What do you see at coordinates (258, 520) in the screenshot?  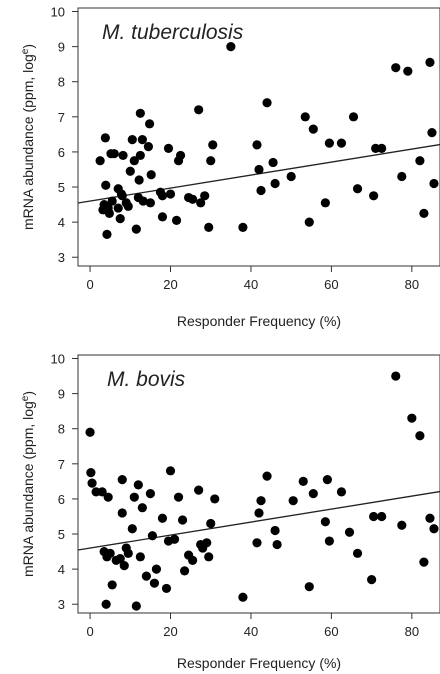 I see `trend-line-group` at bounding box center [258, 520].